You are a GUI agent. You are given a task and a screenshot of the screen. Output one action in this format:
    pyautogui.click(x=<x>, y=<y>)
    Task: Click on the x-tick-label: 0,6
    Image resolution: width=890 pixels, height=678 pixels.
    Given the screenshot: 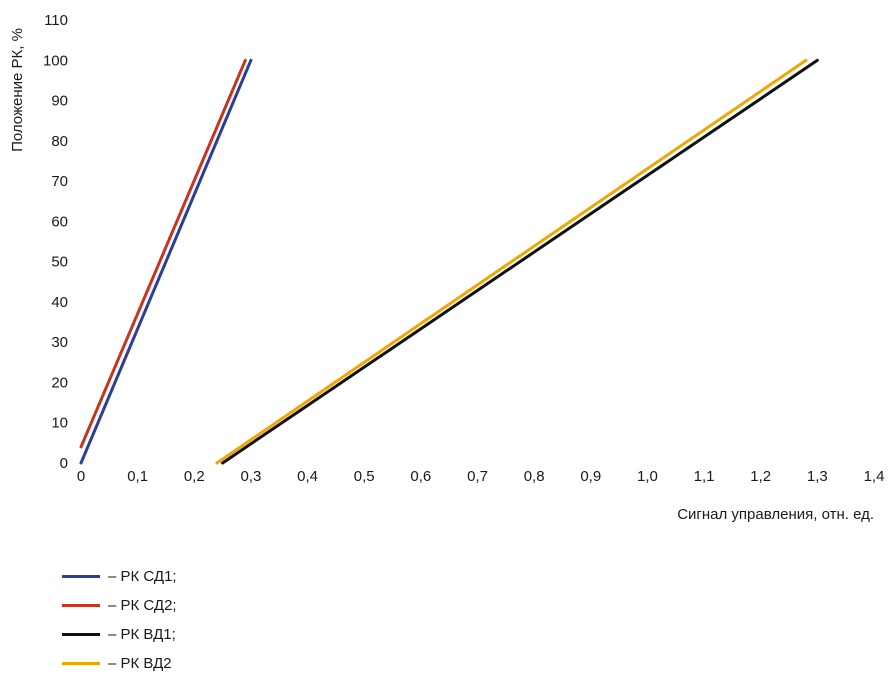 What is the action you would take?
    pyautogui.click(x=420, y=476)
    